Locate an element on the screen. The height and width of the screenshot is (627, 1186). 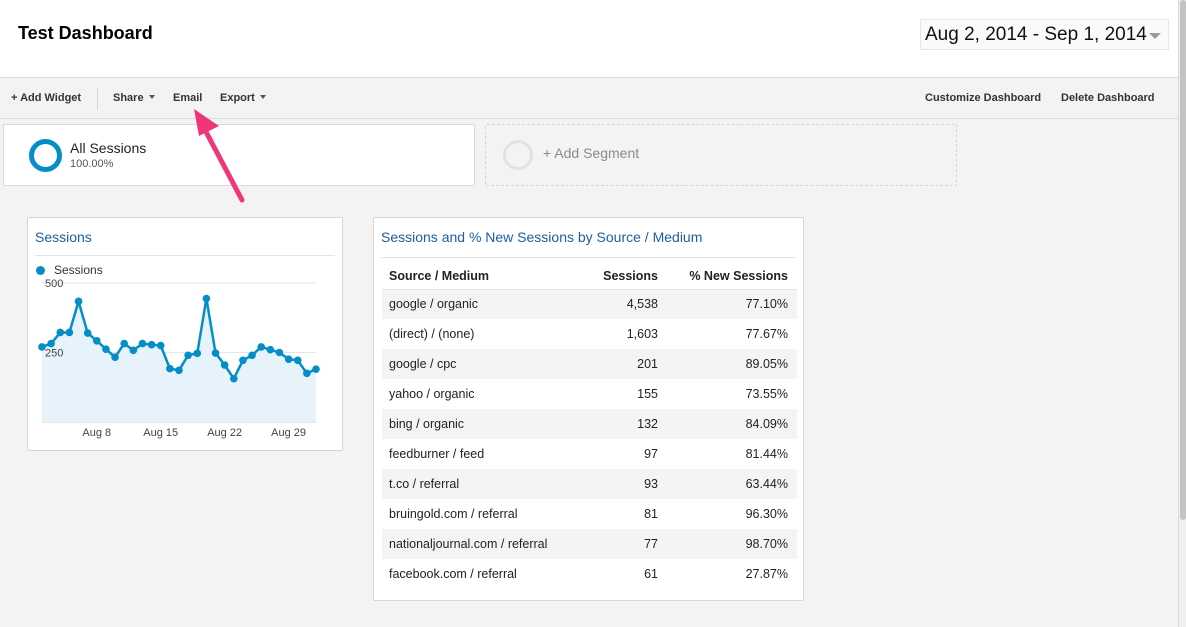
sessions-cell: 93 is located at coordinates (615, 484).